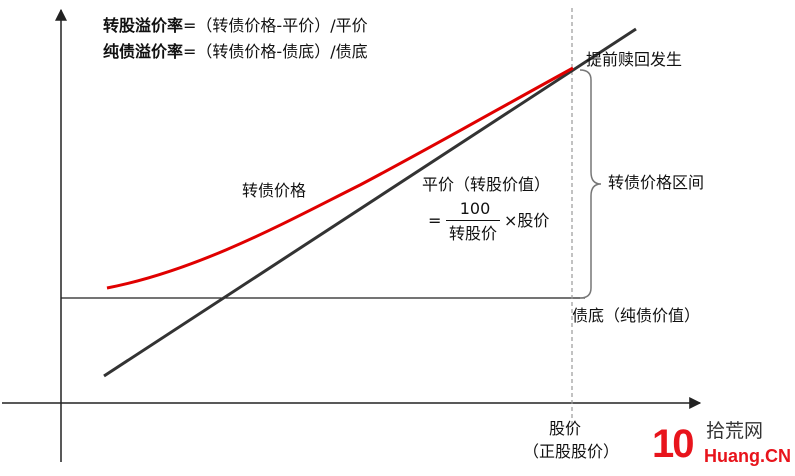 This screenshot has height=476, width=795. I want to click on parity-times-price: ×股价, so click(527, 220).